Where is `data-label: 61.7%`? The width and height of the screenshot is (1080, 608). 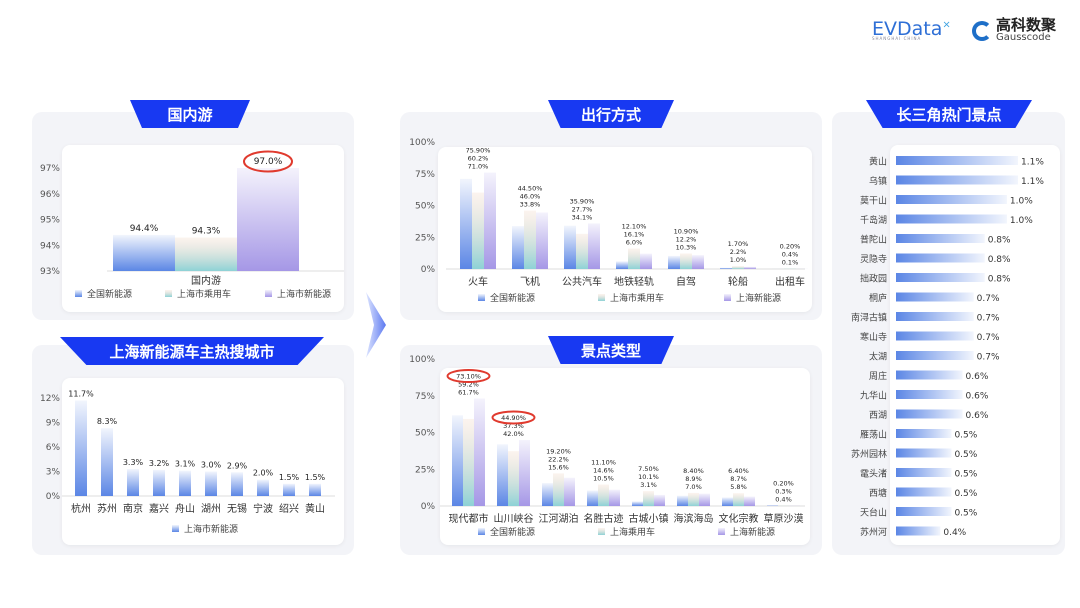 data-label: 61.7% is located at coordinates (468, 393).